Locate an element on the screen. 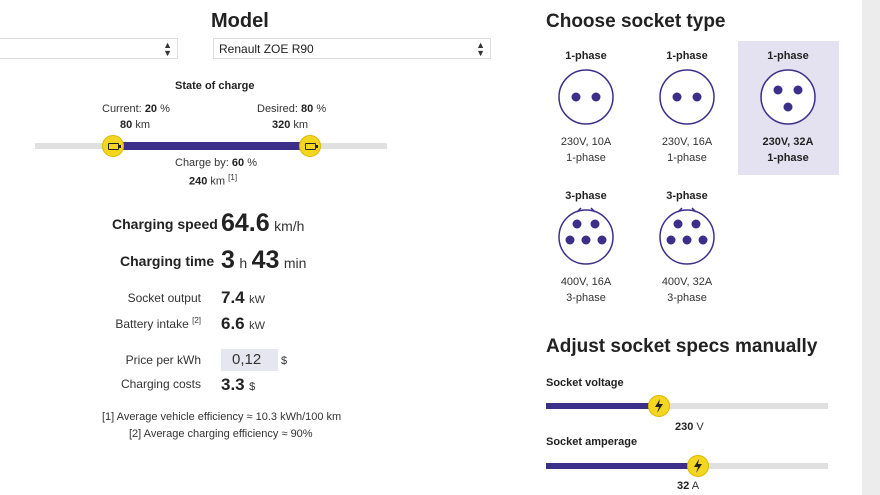 This screenshot has height=495, width=880. socket-option-230v-32a: 1-phase 230V, 32A 1-phase is located at coordinates (788, 106).